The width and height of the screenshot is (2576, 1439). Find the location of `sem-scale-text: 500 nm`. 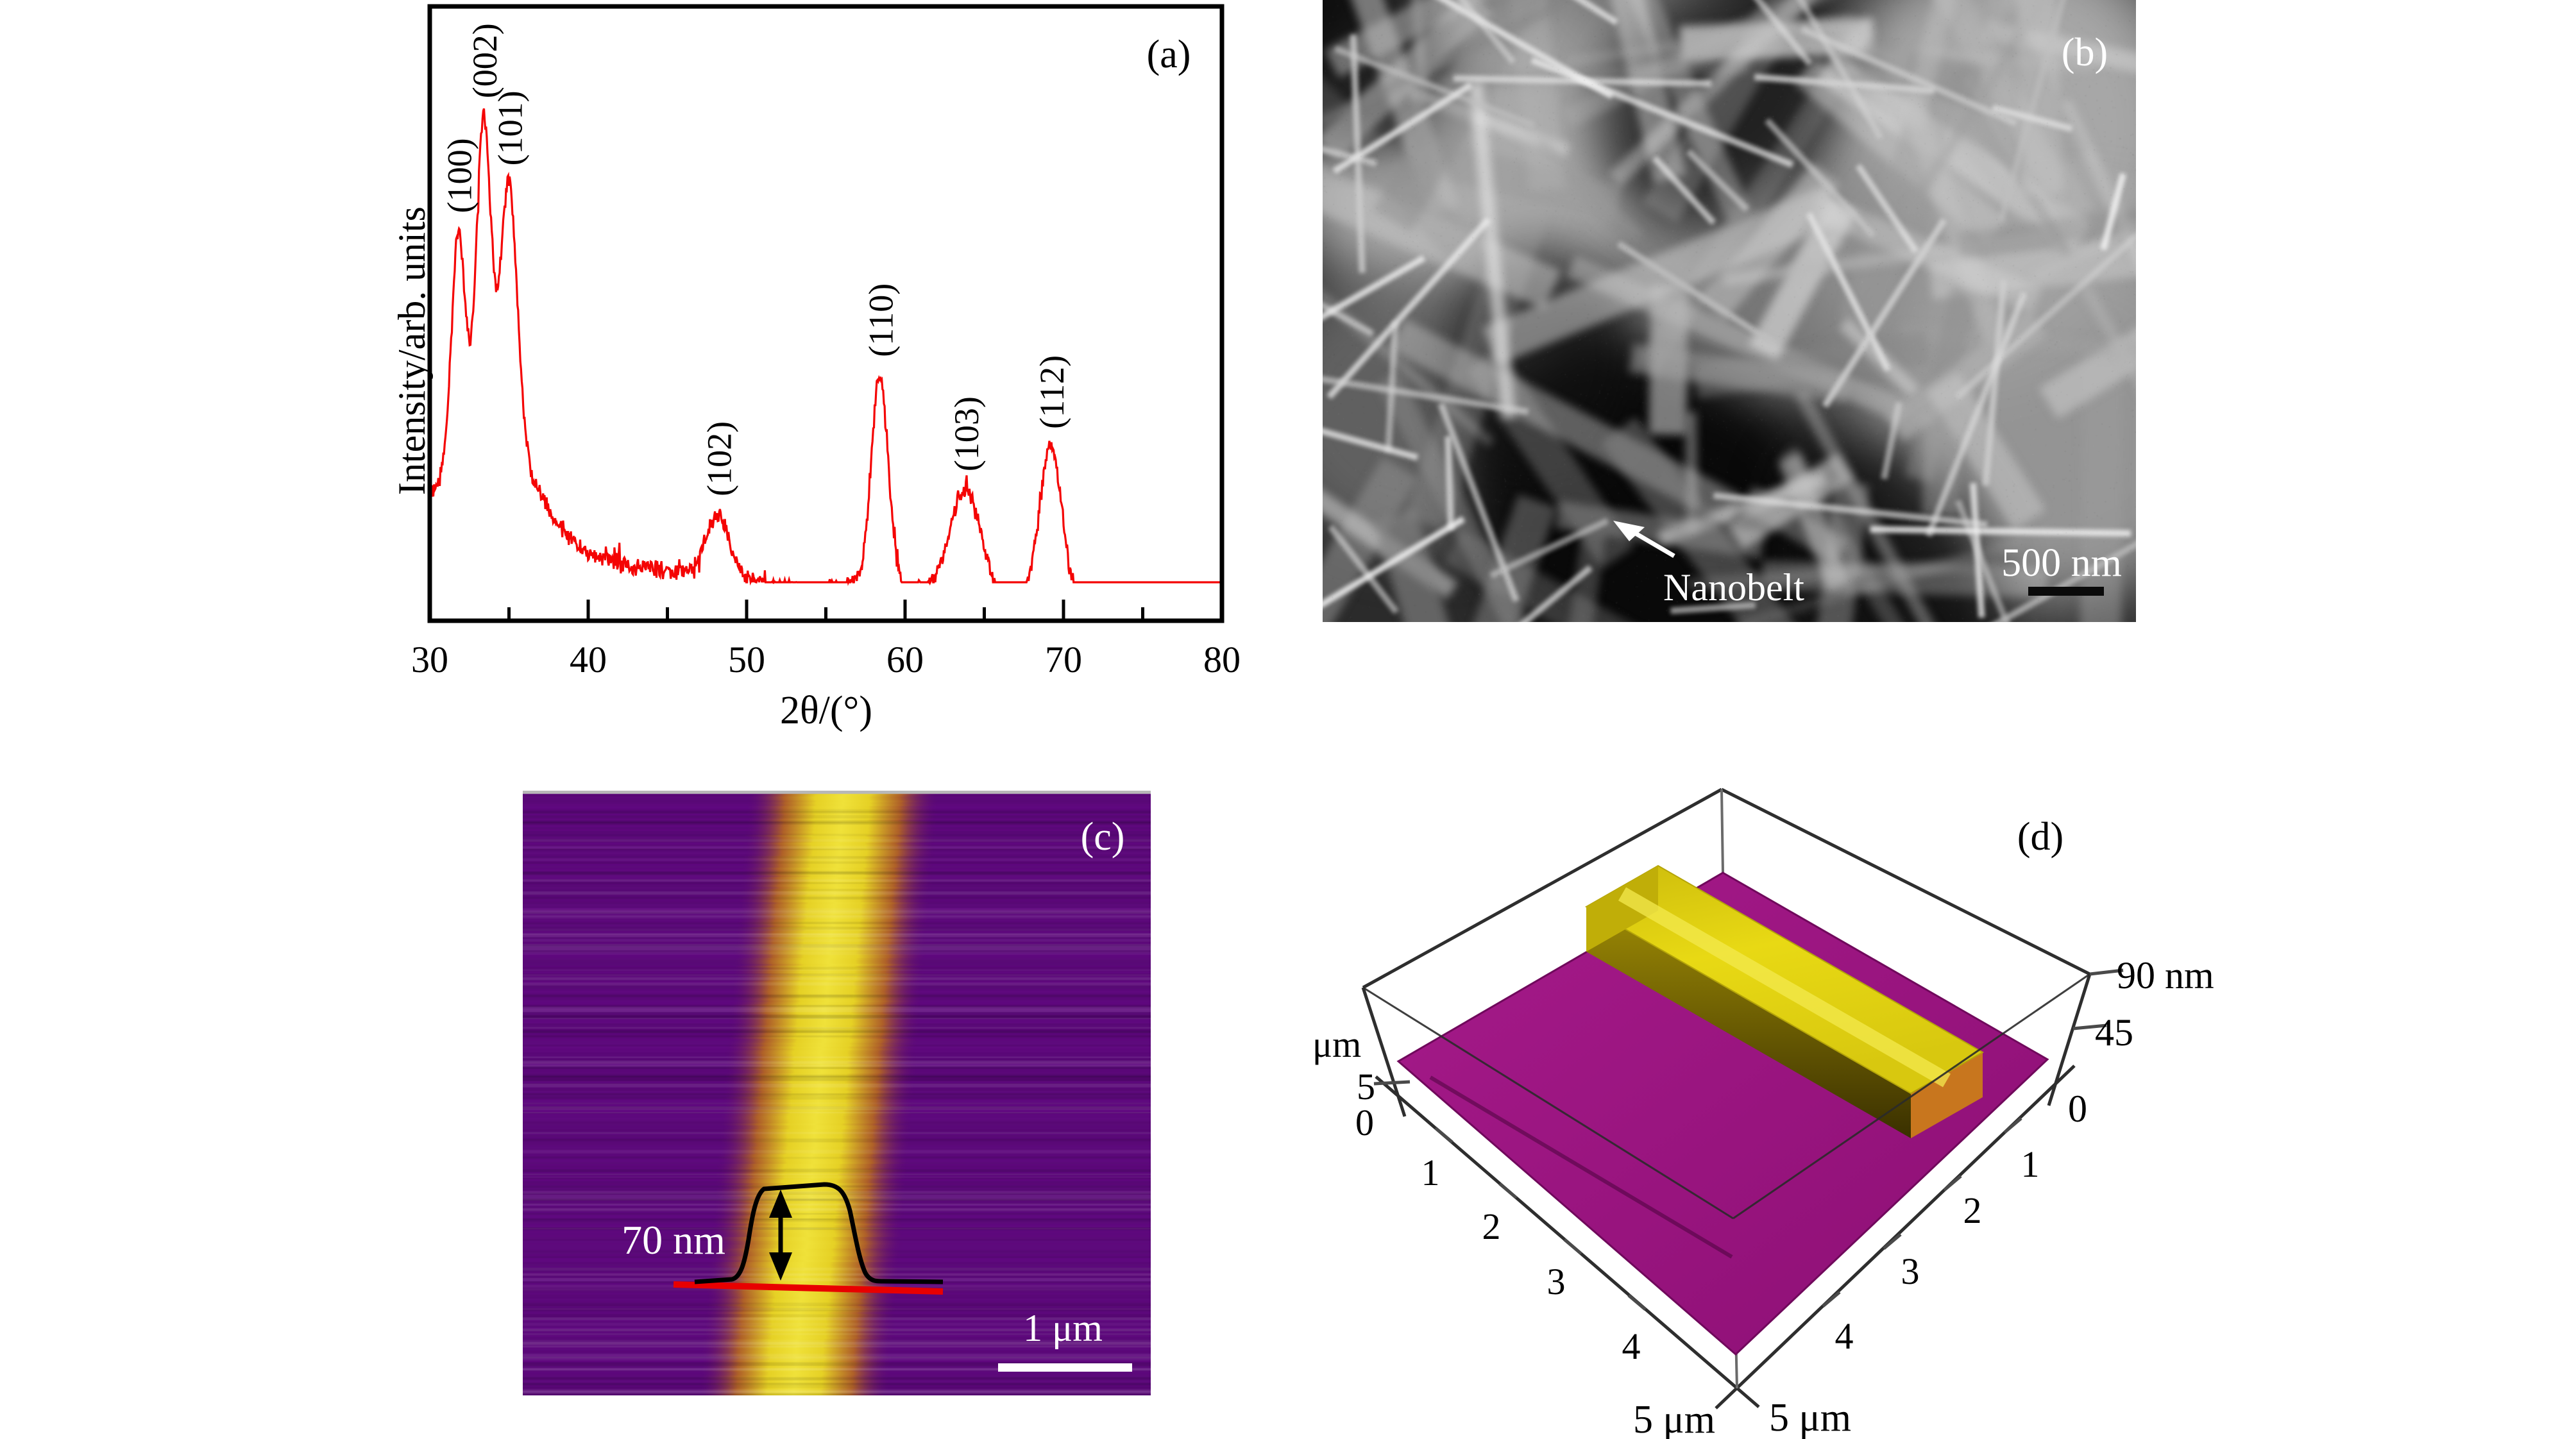

sem-scale-text: 500 nm is located at coordinates (2061, 563).